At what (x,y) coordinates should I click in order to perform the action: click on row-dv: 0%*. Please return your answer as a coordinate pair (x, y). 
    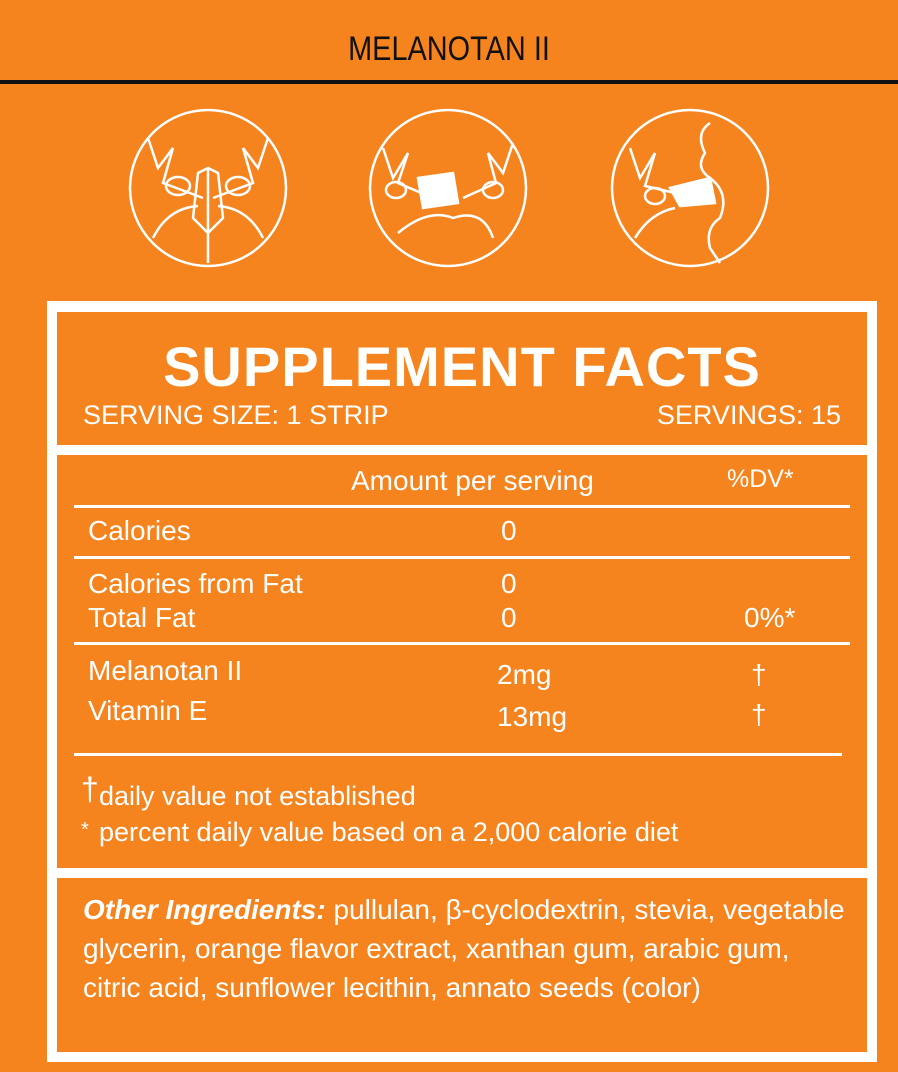
    Looking at the image, I should click on (770, 617).